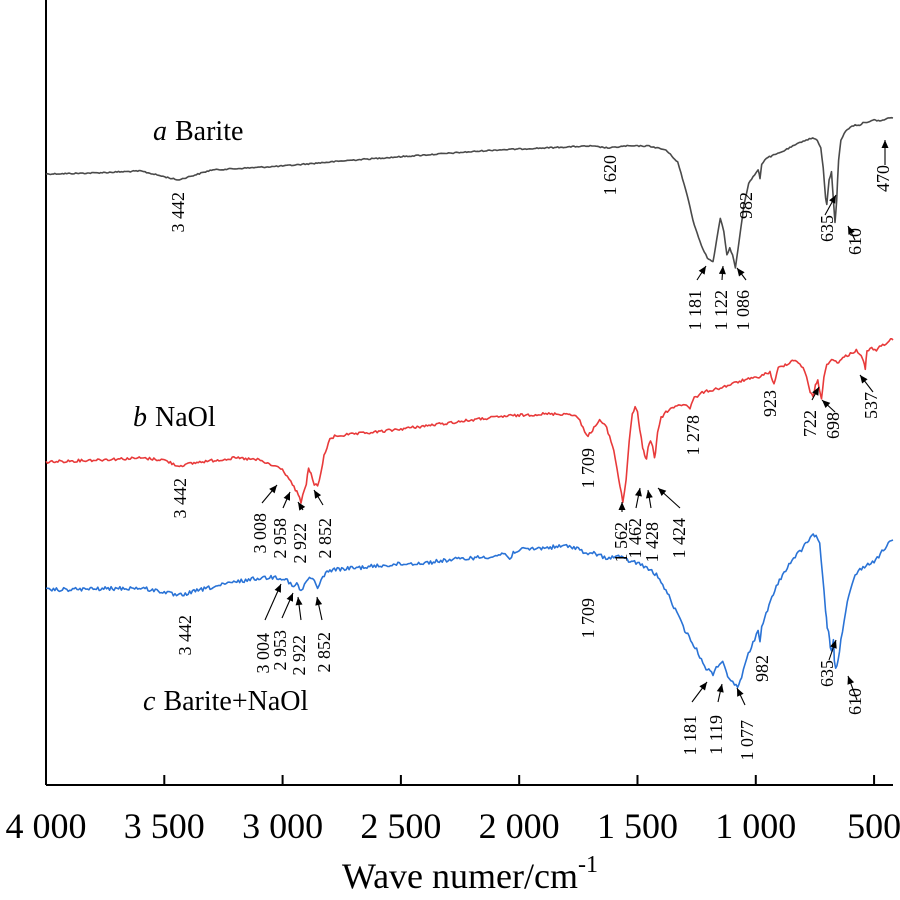 The width and height of the screenshot is (900, 900). What do you see at coordinates (263, 653) in the screenshot?
I see `peak-label-c: 3 004` at bounding box center [263, 653].